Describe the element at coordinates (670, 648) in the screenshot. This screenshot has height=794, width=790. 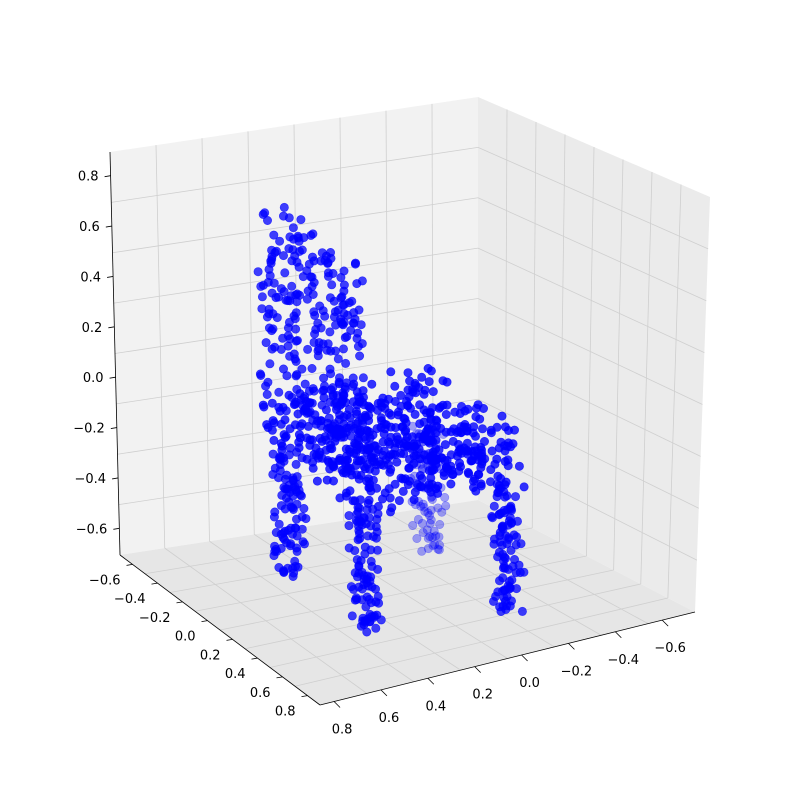
I see `tick-label-right-depth: −0.6` at that location.